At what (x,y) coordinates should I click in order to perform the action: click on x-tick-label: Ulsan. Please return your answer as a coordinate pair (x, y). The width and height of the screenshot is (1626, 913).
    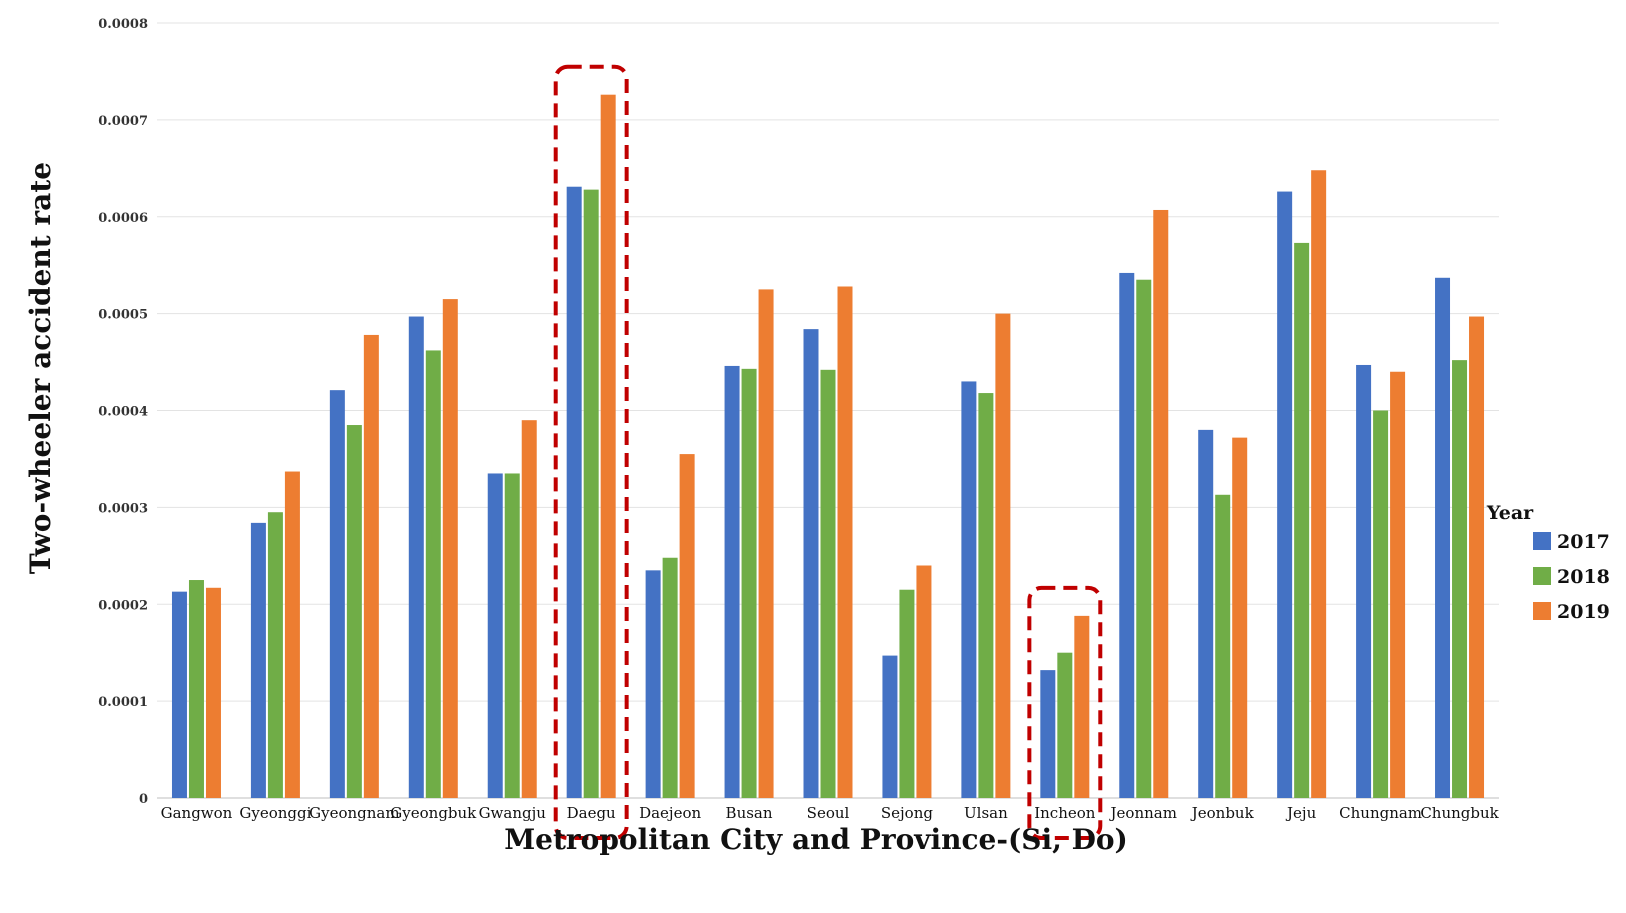
    Looking at the image, I should click on (986, 813).